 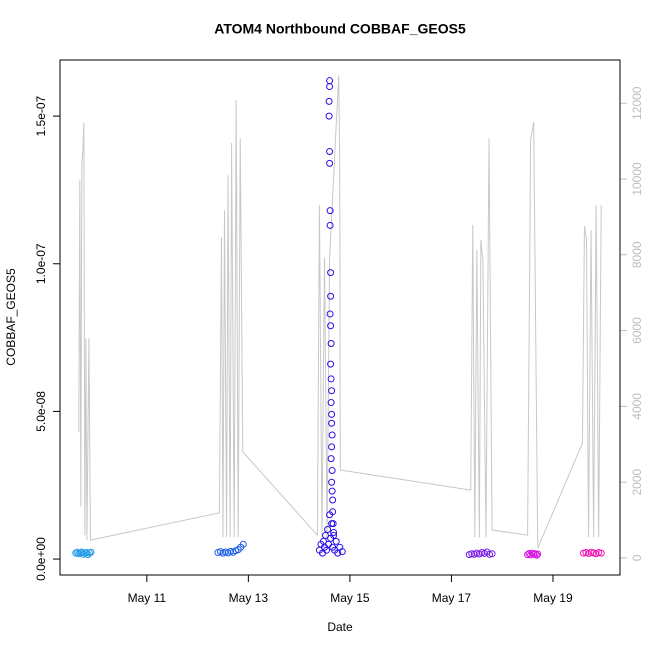 What do you see at coordinates (637, 481) in the screenshot?
I see `y2-tick-label: 2000` at bounding box center [637, 481].